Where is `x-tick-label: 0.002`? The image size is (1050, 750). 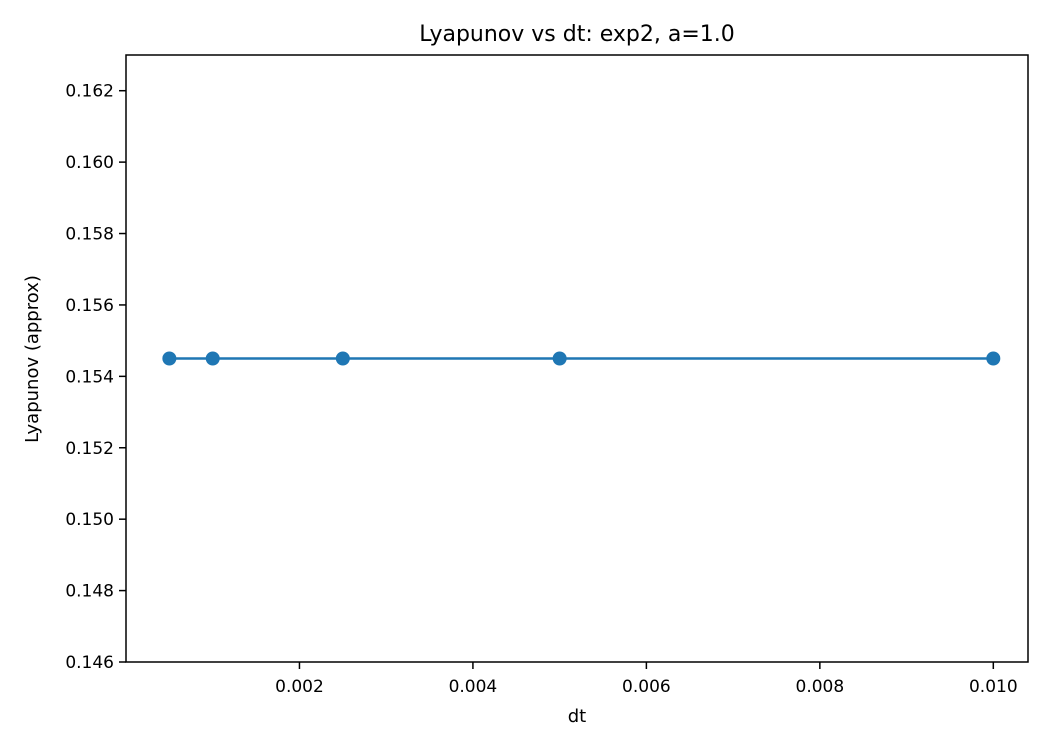 x-tick-label: 0.002 is located at coordinates (299, 687).